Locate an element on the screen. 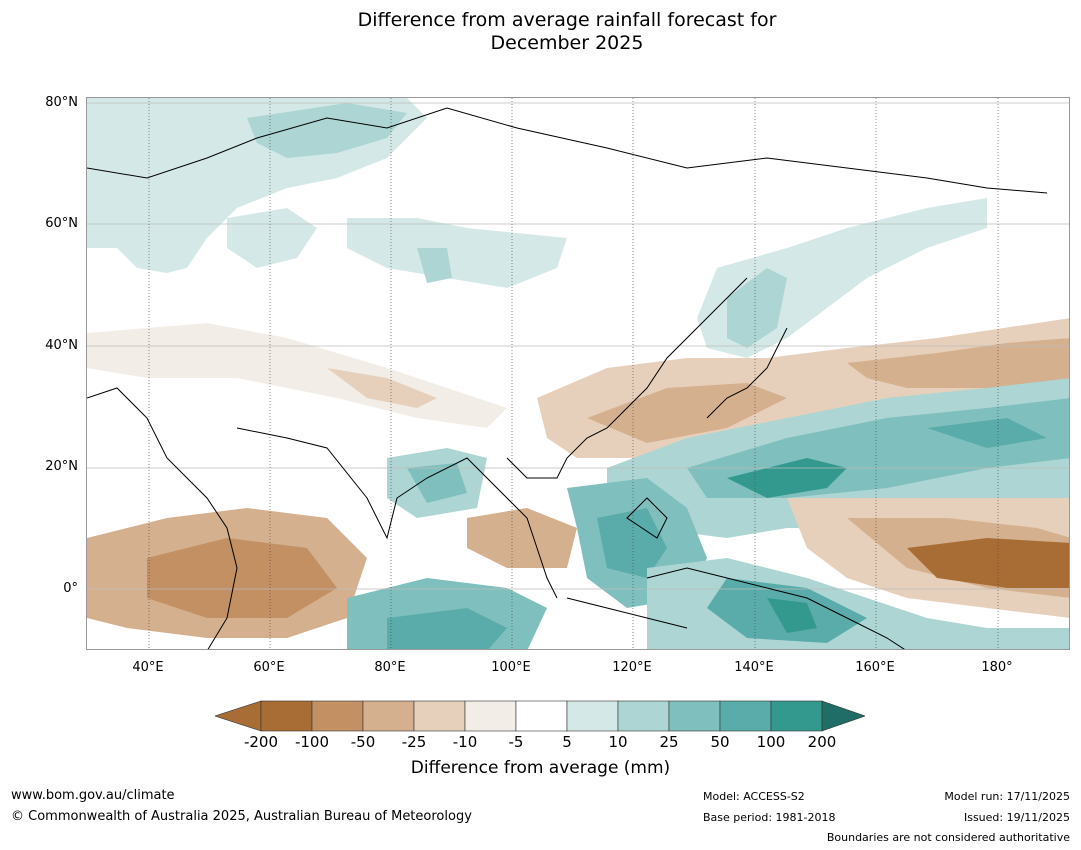 Image resolution: width=1081 pixels, height=850 pixels. colorbar-arrow-high is located at coordinates (843, 716).